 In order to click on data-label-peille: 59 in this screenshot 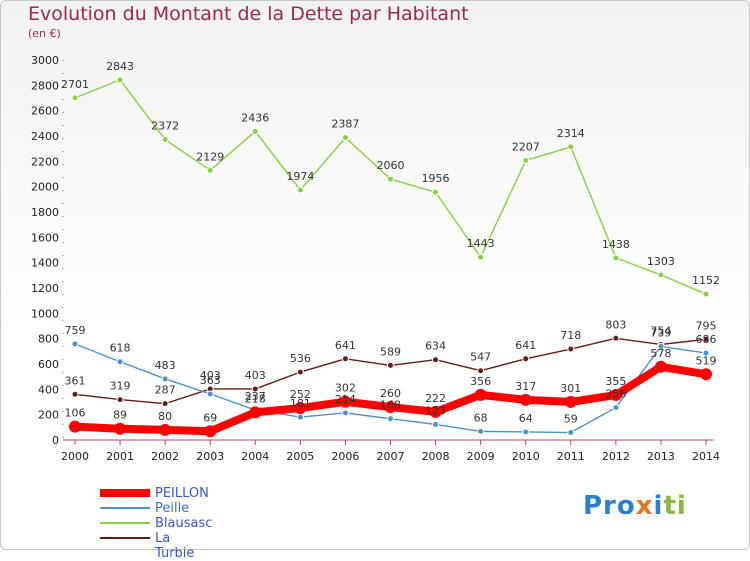, I will do `click(571, 419)`.